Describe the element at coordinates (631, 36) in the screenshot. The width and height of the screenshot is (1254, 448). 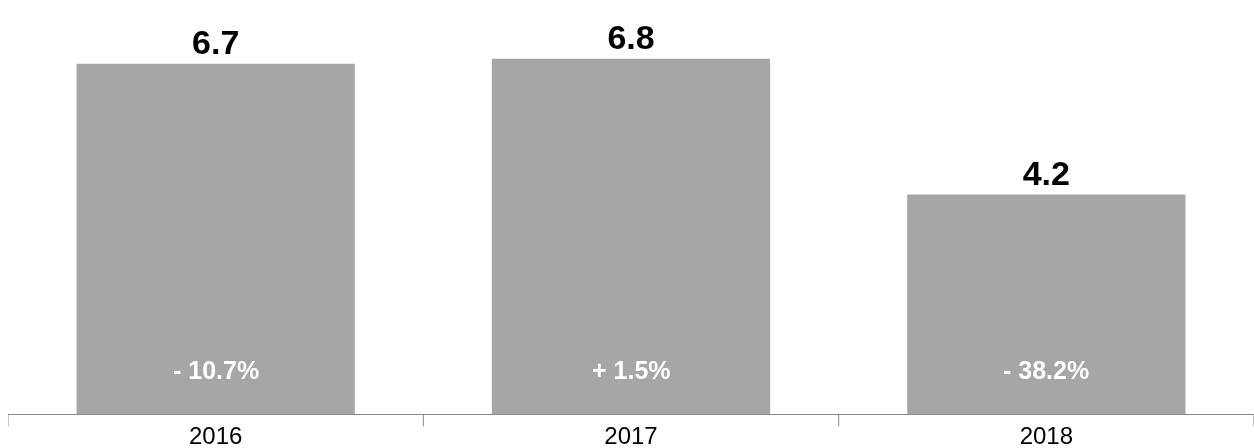
I see `data-label: 6.8` at that location.